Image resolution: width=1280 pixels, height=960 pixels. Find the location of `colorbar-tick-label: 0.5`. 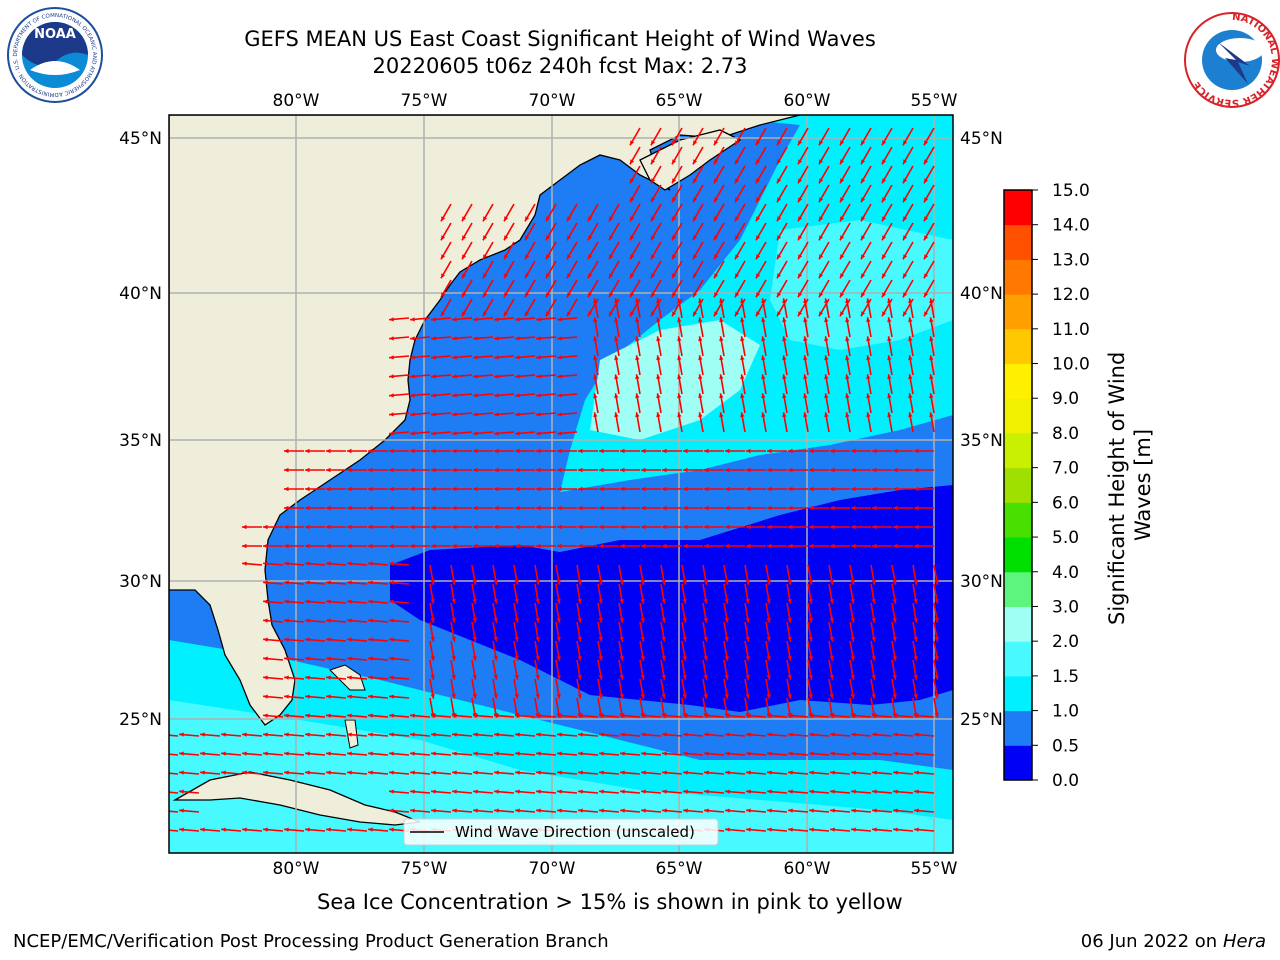

colorbar-tick-label: 0.5 is located at coordinates (1065, 746).